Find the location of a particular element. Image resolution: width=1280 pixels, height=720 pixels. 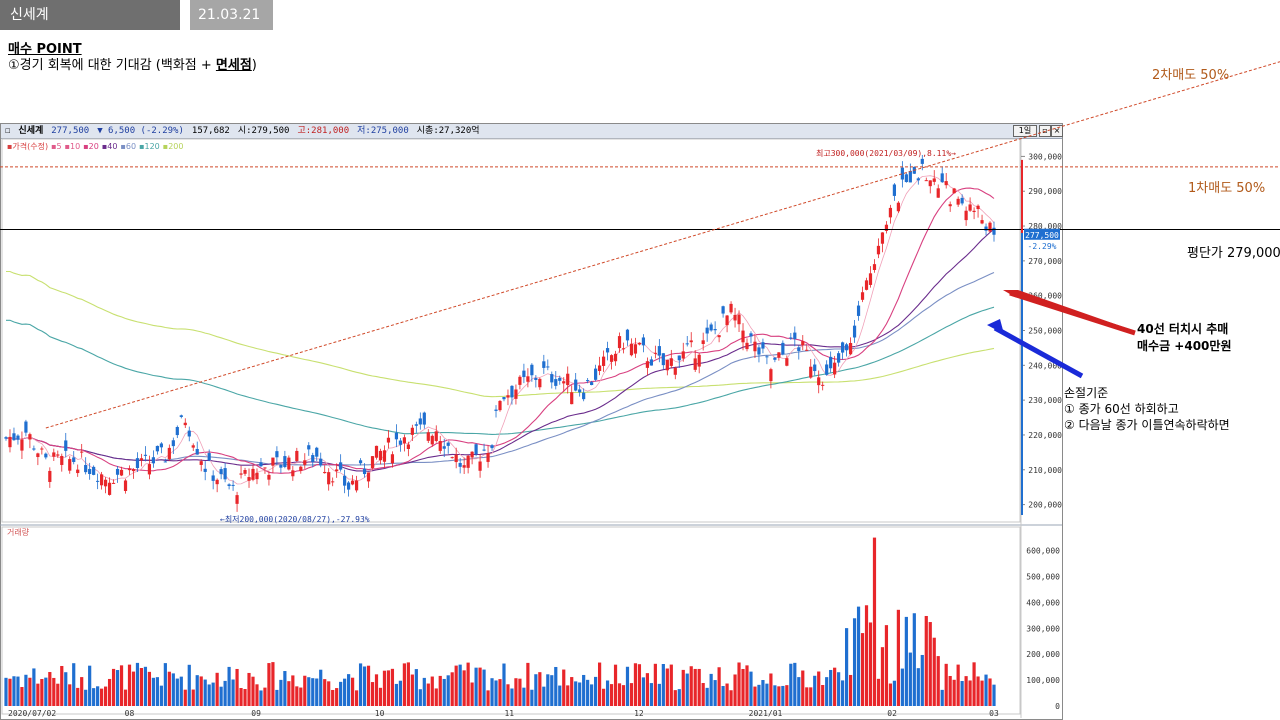

x-tick-label: 08 is located at coordinates (130, 713).